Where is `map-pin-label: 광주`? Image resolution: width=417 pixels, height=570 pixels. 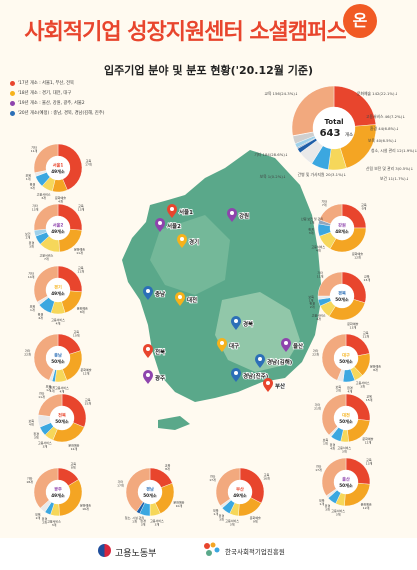
map-pin-label: 광주 is located at coordinates (160, 378).